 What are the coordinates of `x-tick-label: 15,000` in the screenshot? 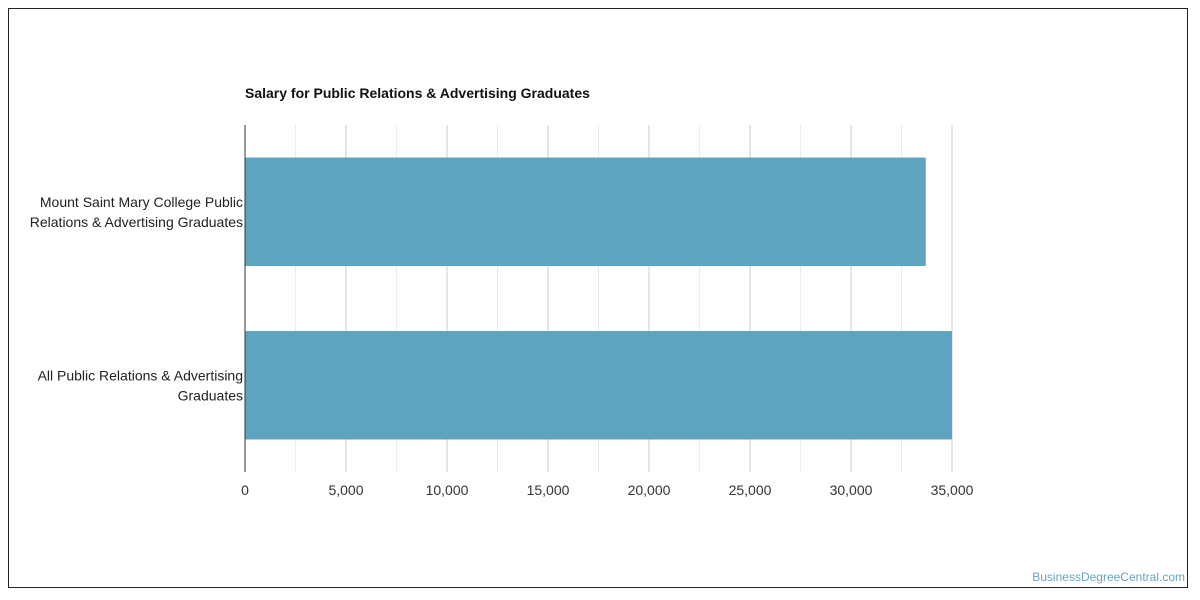 It's located at (548, 490).